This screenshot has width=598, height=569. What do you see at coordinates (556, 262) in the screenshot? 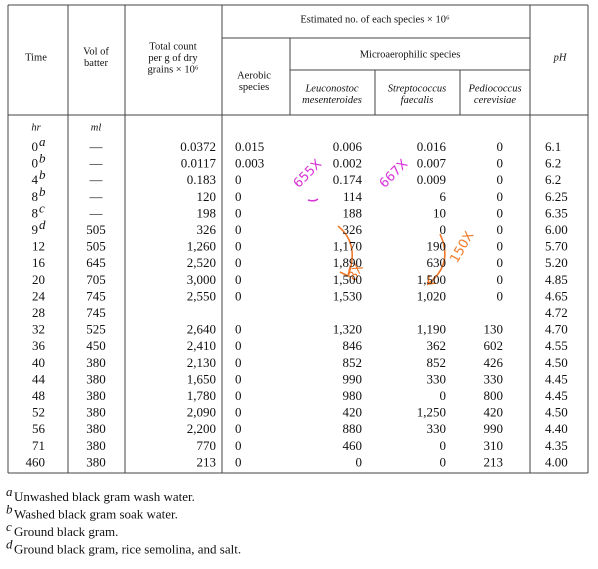
I see `table-cell: 5.20` at bounding box center [556, 262].